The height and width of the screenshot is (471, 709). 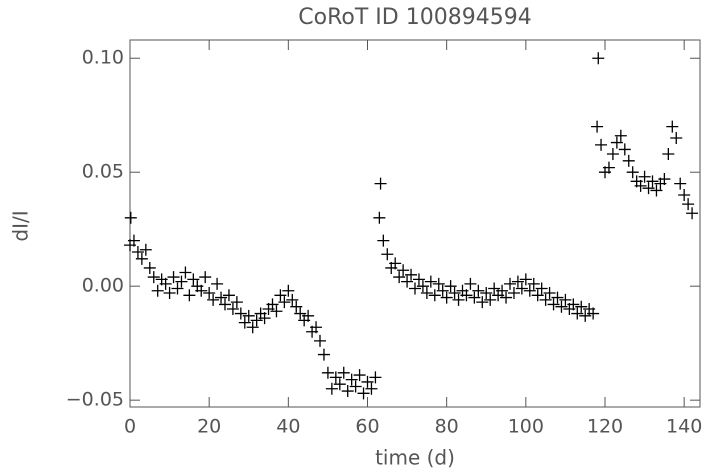 I want to click on y-tick-label: 0.05, so click(x=103, y=172).